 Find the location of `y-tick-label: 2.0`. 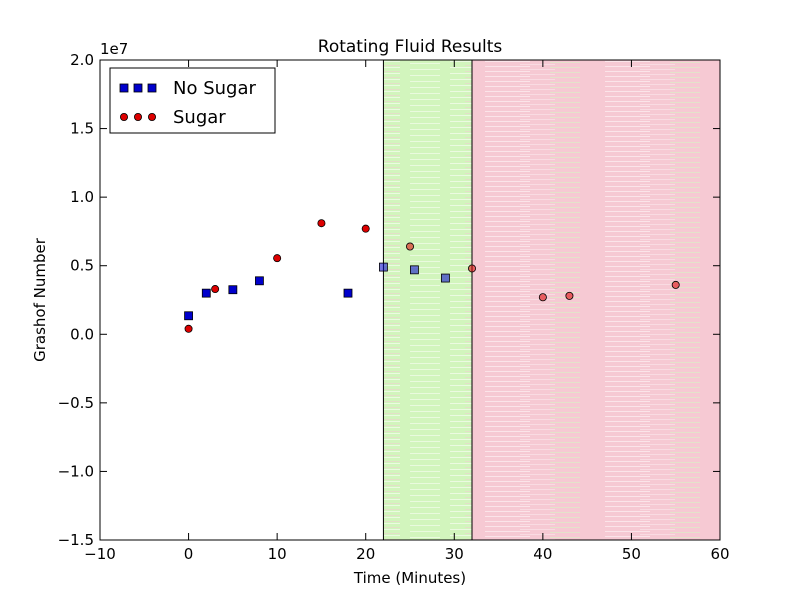

y-tick-label: 2.0 is located at coordinates (82, 60).